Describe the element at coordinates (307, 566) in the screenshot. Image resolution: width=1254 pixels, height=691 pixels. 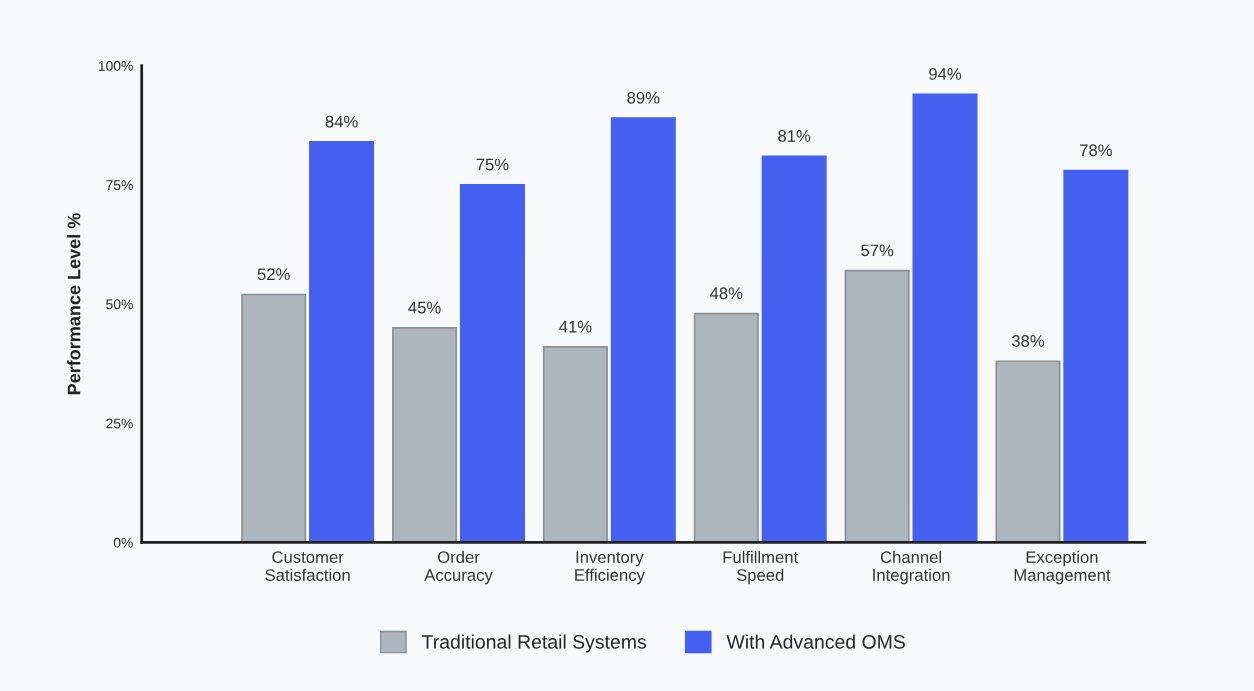
I see `x-tick-label: Customer Satisfaction` at that location.